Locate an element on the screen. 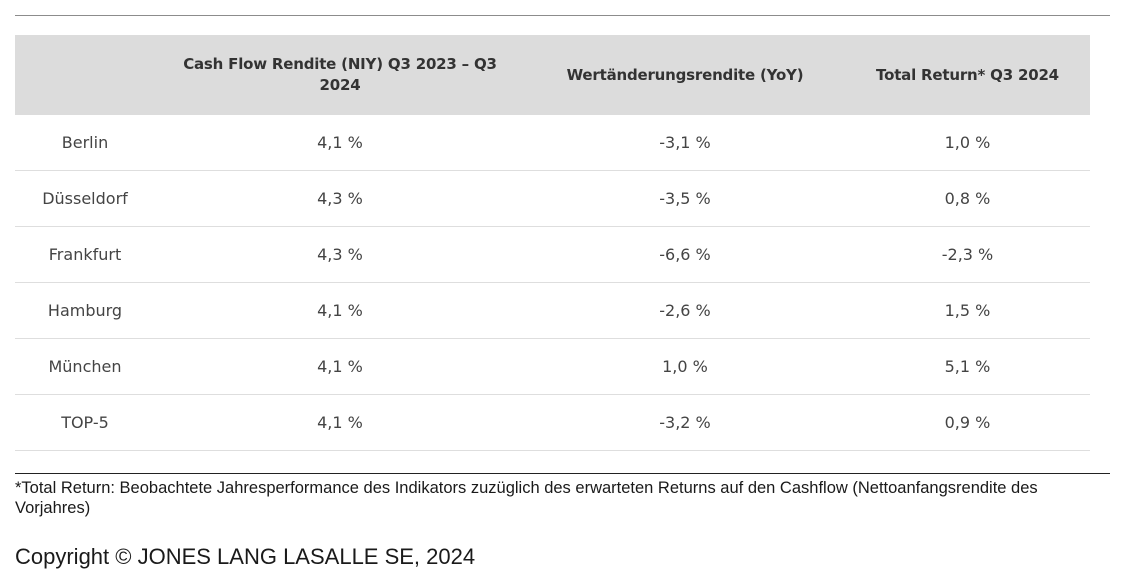  value-change-yield-cell: -3,5 % is located at coordinates (685, 198).